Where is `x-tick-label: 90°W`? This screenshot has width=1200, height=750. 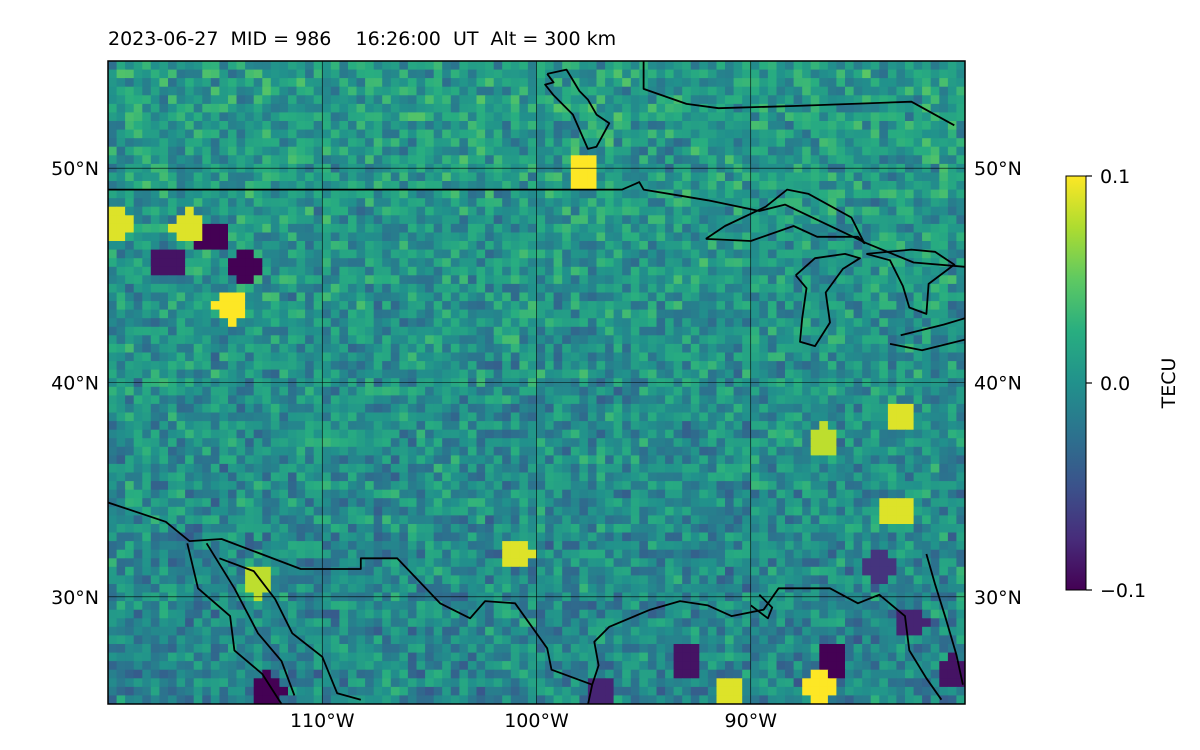 x-tick-label: 90°W is located at coordinates (751, 721).